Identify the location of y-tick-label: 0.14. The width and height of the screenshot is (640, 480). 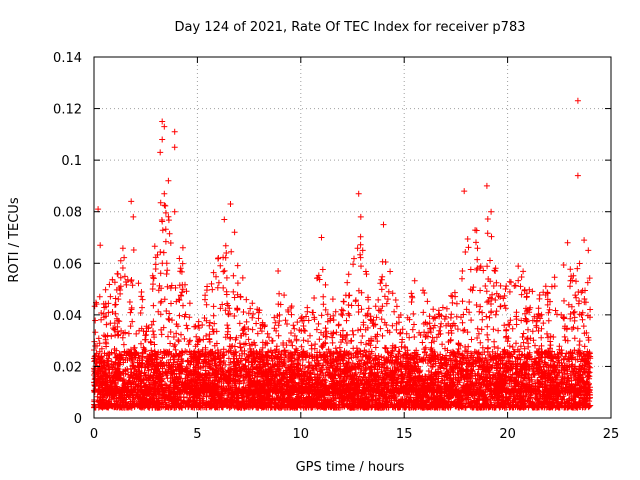
(67, 58).